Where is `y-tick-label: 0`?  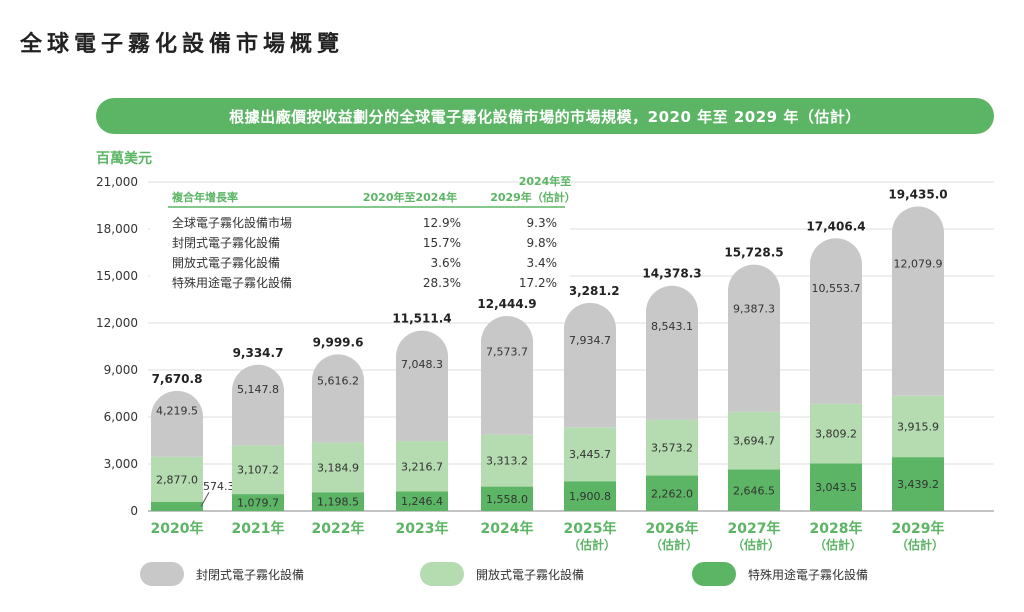 y-tick-label: 0 is located at coordinates (134, 511).